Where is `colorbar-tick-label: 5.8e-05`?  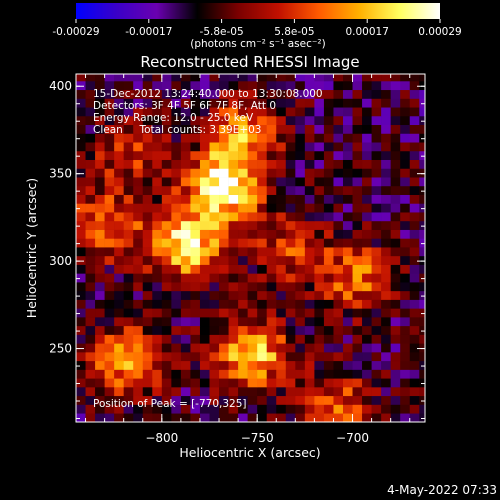 colorbar-tick-label: 5.8e-05 is located at coordinates (294, 32).